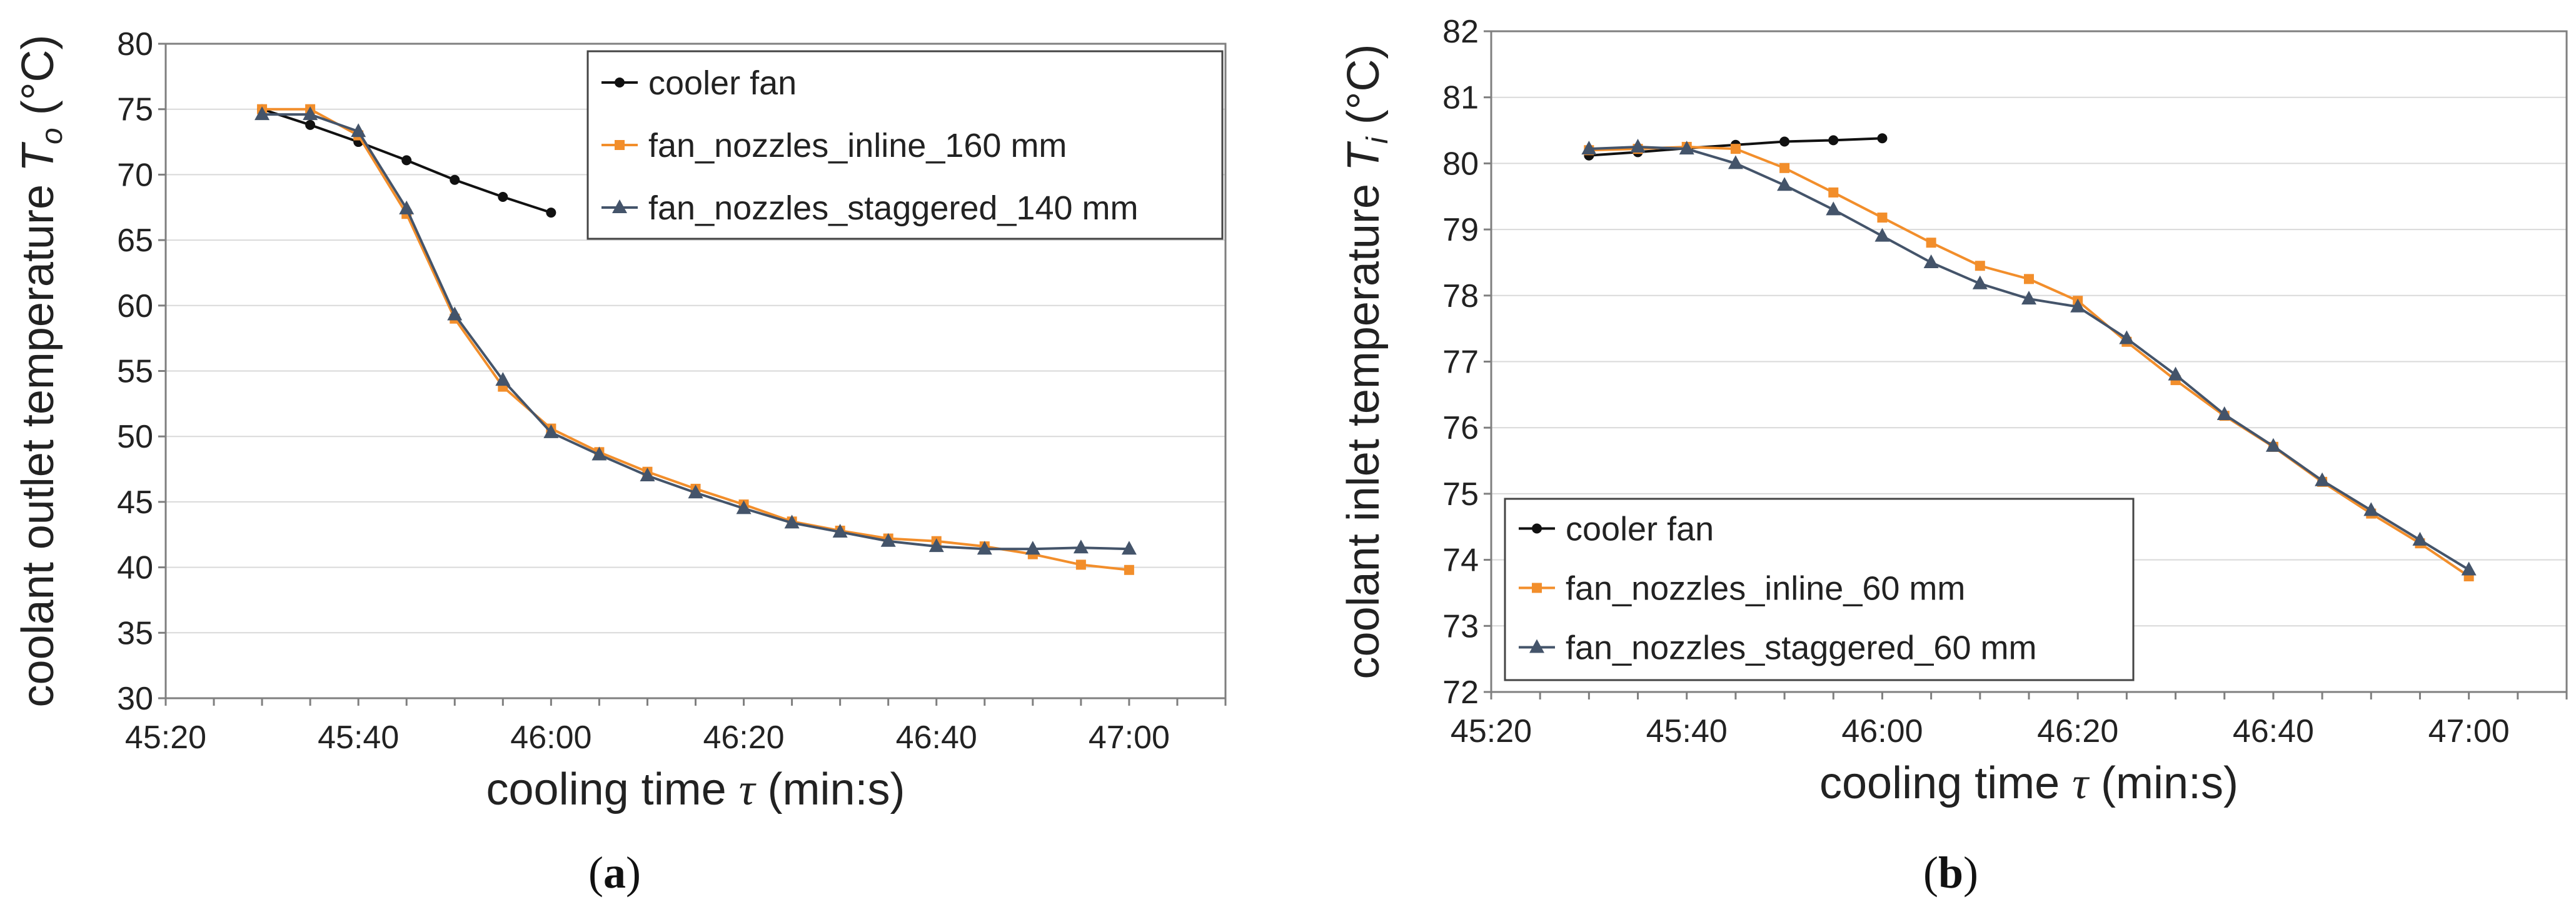  Describe the element at coordinates (1765, 589) in the screenshot. I see `legend-entry: fan_nozzles_inline_60 mm` at that location.